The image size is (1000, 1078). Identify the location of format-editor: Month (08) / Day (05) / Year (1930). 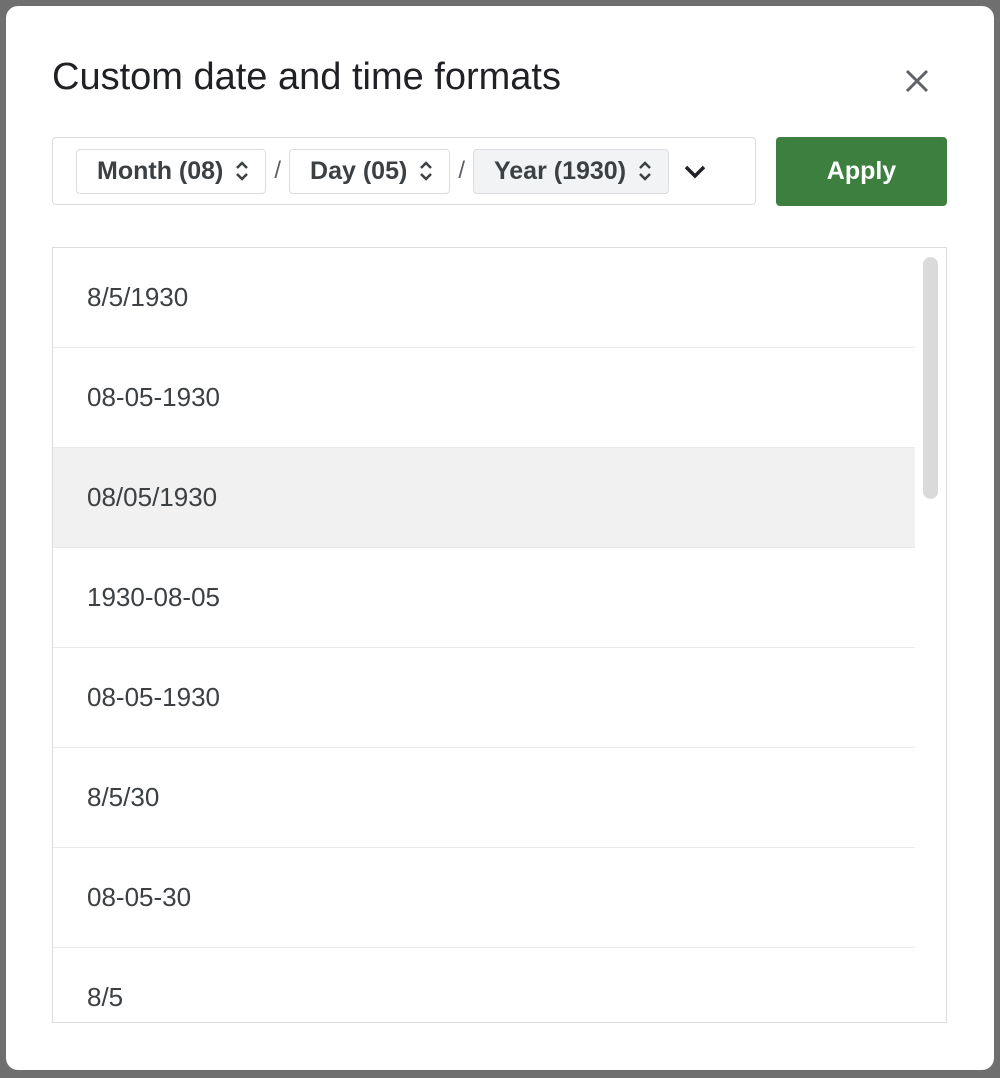
(404, 171).